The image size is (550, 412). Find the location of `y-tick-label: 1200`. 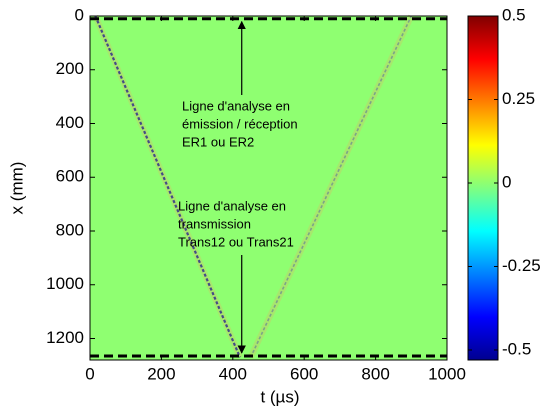

y-tick-label: 1200 is located at coordinates (65, 337).